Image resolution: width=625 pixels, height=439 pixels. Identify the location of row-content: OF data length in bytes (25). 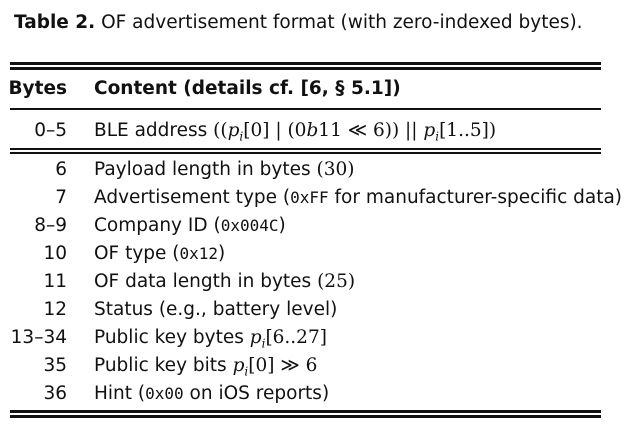
(225, 281).